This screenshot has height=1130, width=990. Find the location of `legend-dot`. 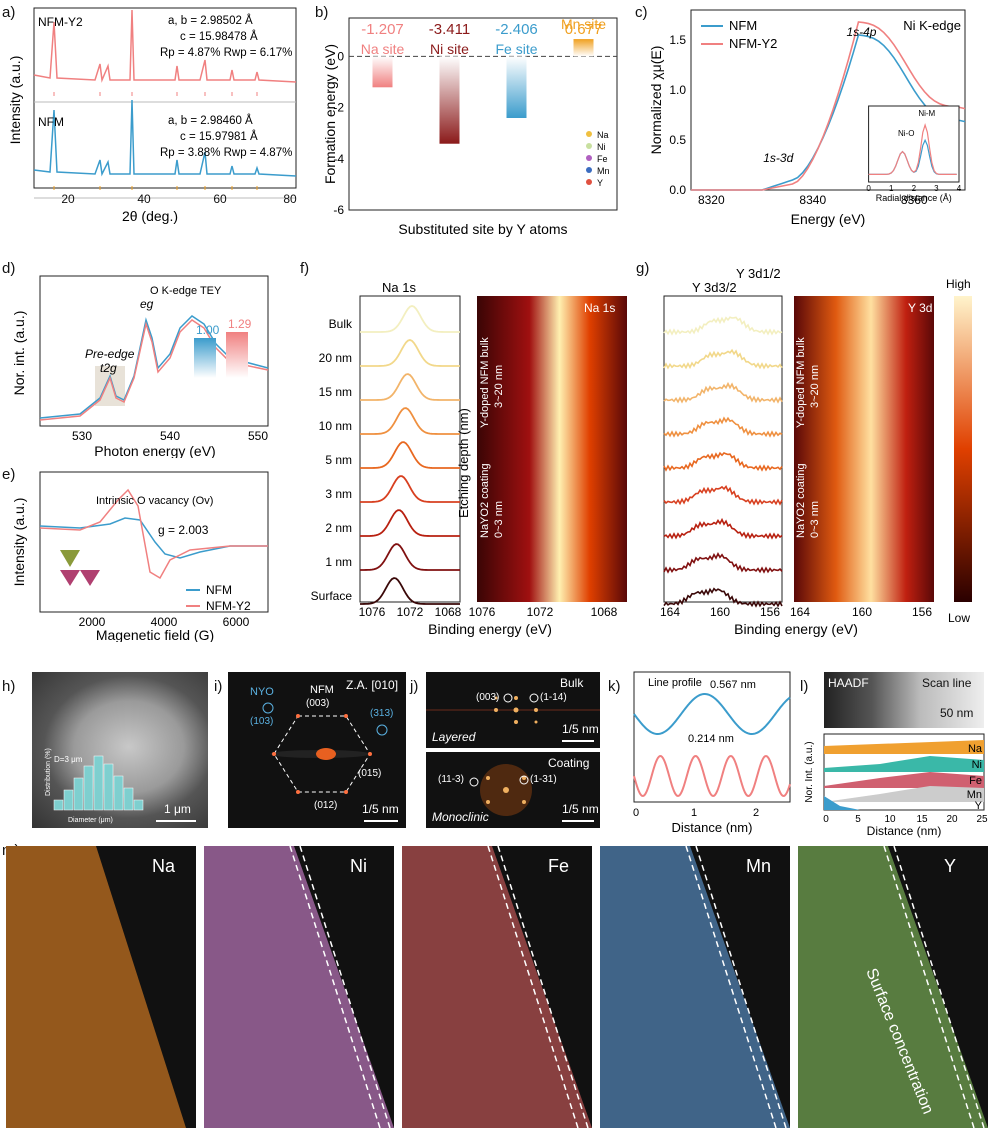

legend-dot is located at coordinates (589, 170).